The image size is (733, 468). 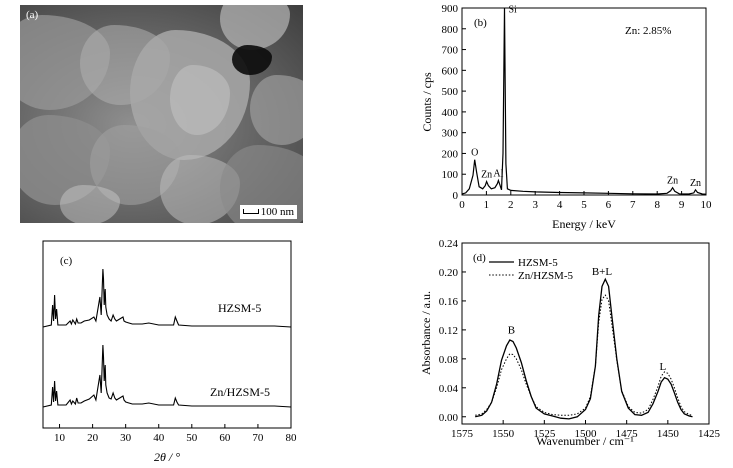 I want to click on ir-spectrum-zn-hzsm5, so click(x=584, y=355).